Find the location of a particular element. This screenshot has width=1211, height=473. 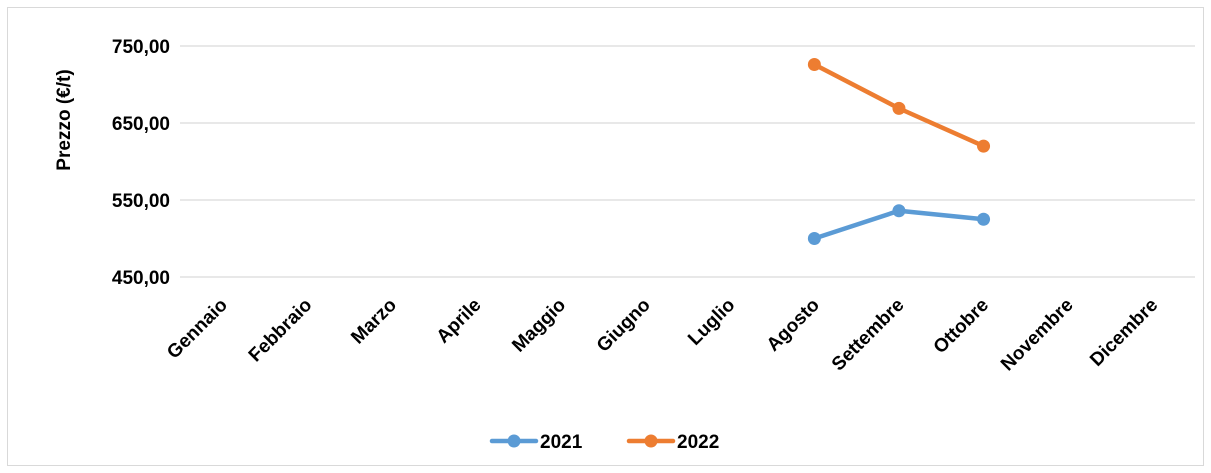

series-lines is located at coordinates (899, 151).